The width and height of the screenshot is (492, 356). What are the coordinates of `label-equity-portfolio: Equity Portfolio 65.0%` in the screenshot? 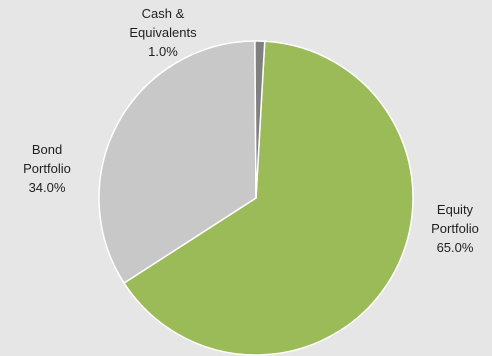 It's located at (455, 228).